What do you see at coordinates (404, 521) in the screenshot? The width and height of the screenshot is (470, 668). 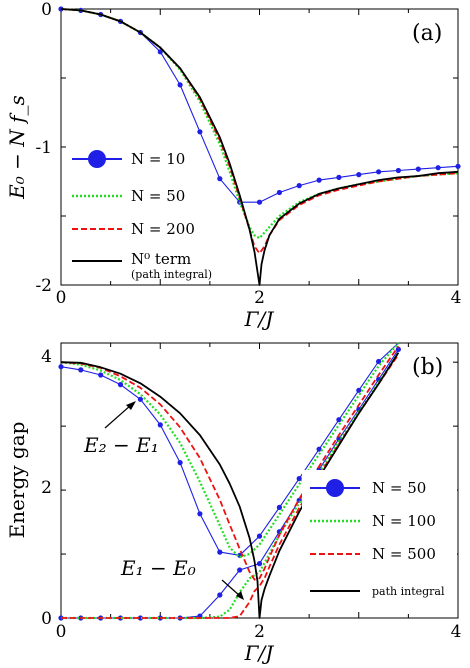 I see `legend-b-label-n100: N = 100` at bounding box center [404, 521].